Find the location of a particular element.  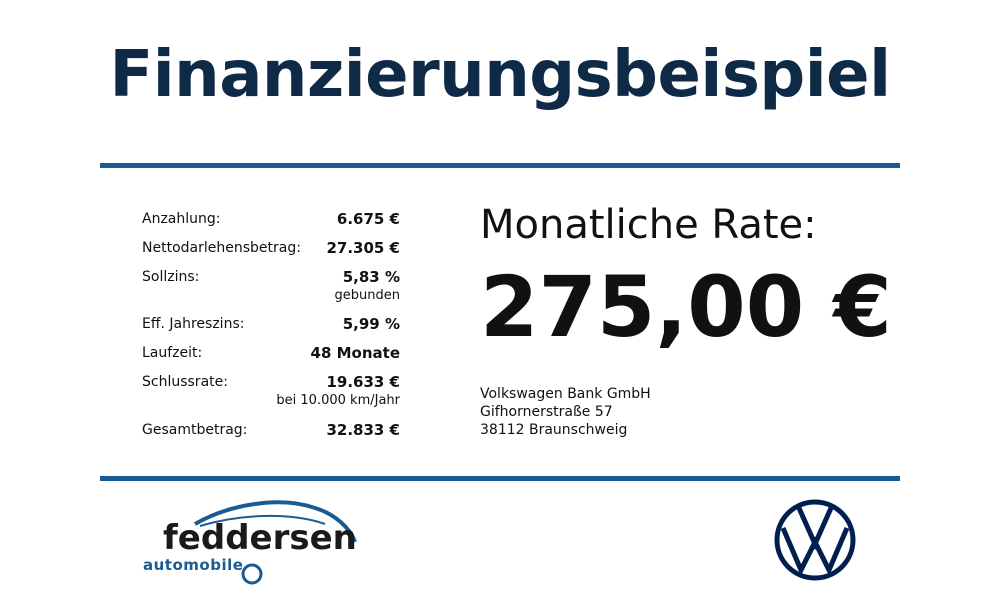

term-value: 5,83 % is located at coordinates (371, 277).